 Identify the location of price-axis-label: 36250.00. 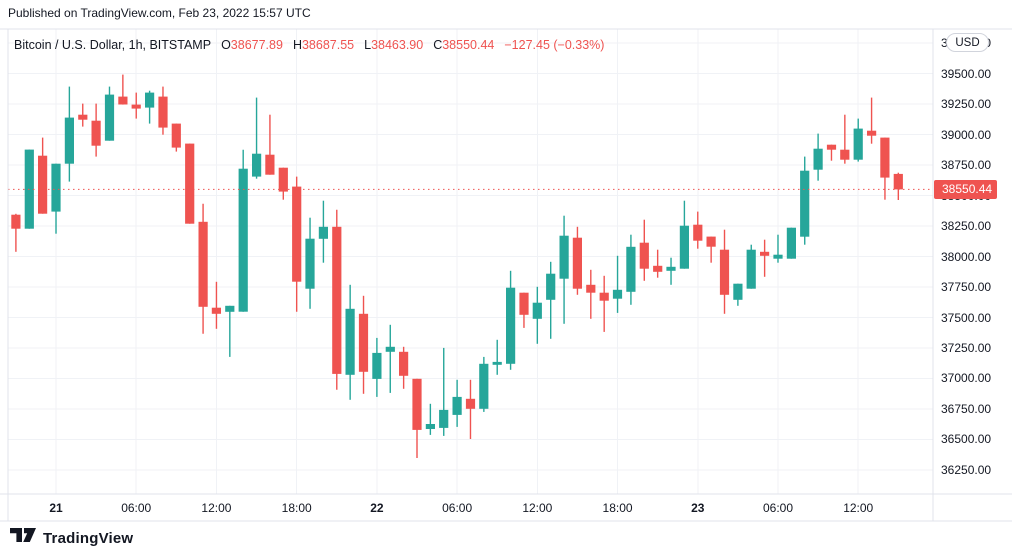
(966, 469).